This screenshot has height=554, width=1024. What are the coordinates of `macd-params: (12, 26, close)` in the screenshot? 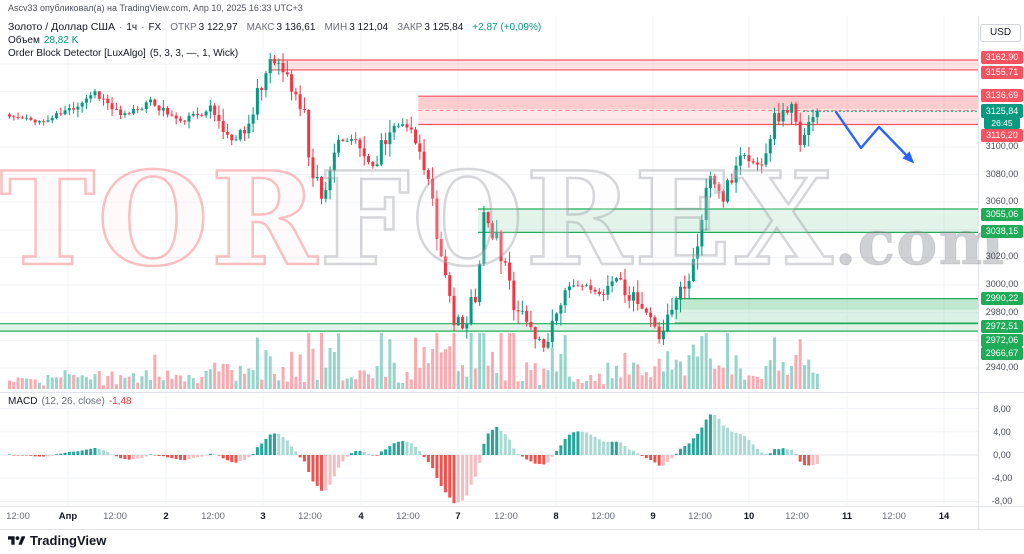 It's located at (73, 401).